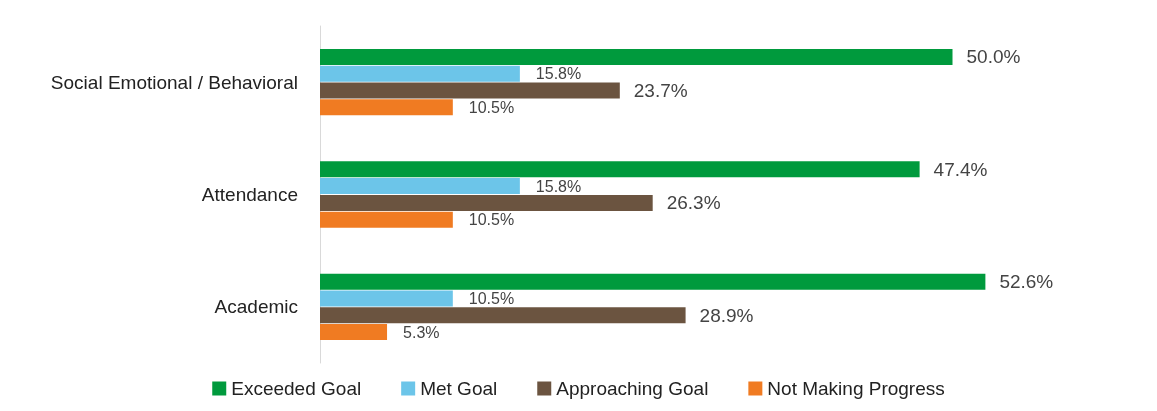 This screenshot has width=1157, height=411. What do you see at coordinates (459, 388) in the screenshot?
I see `legend-label: Met Goal` at bounding box center [459, 388].